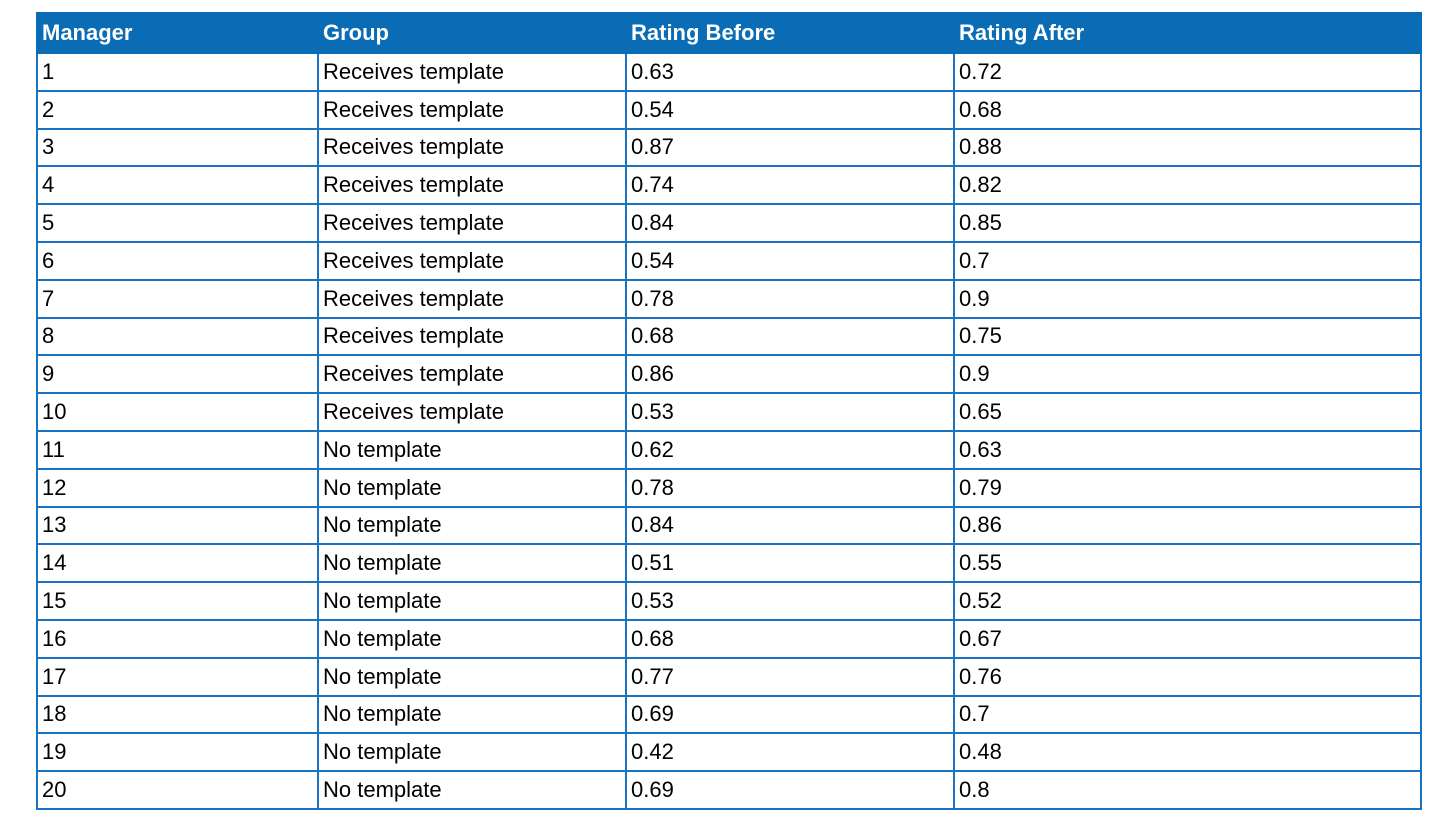  What do you see at coordinates (177, 790) in the screenshot?
I see `manager-cell: 20` at bounding box center [177, 790].